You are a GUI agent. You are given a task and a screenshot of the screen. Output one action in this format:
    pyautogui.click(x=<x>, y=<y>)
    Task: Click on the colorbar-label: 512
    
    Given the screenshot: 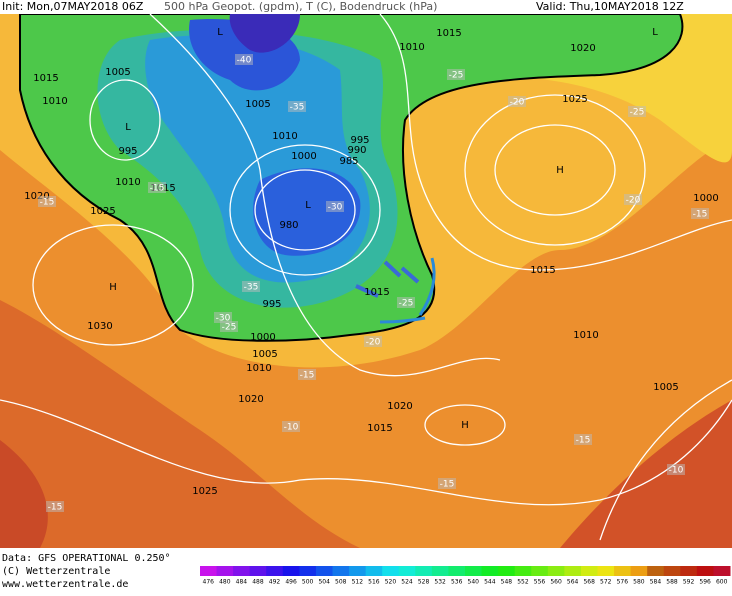 What is the action you would take?
    pyautogui.click(x=358, y=582)
    